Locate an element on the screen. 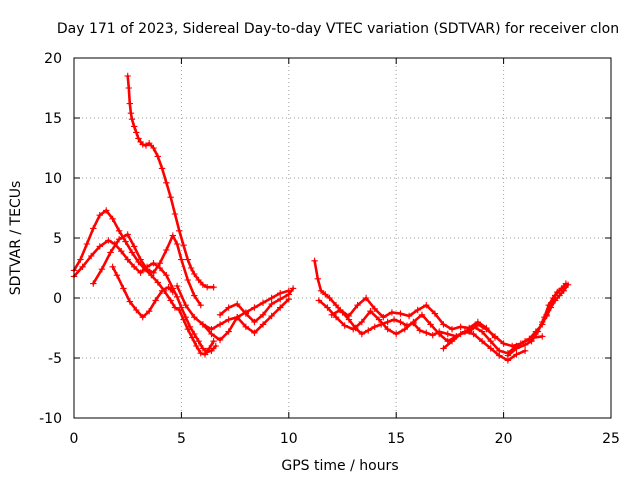  x-tick-label: 0 is located at coordinates (74, 439).